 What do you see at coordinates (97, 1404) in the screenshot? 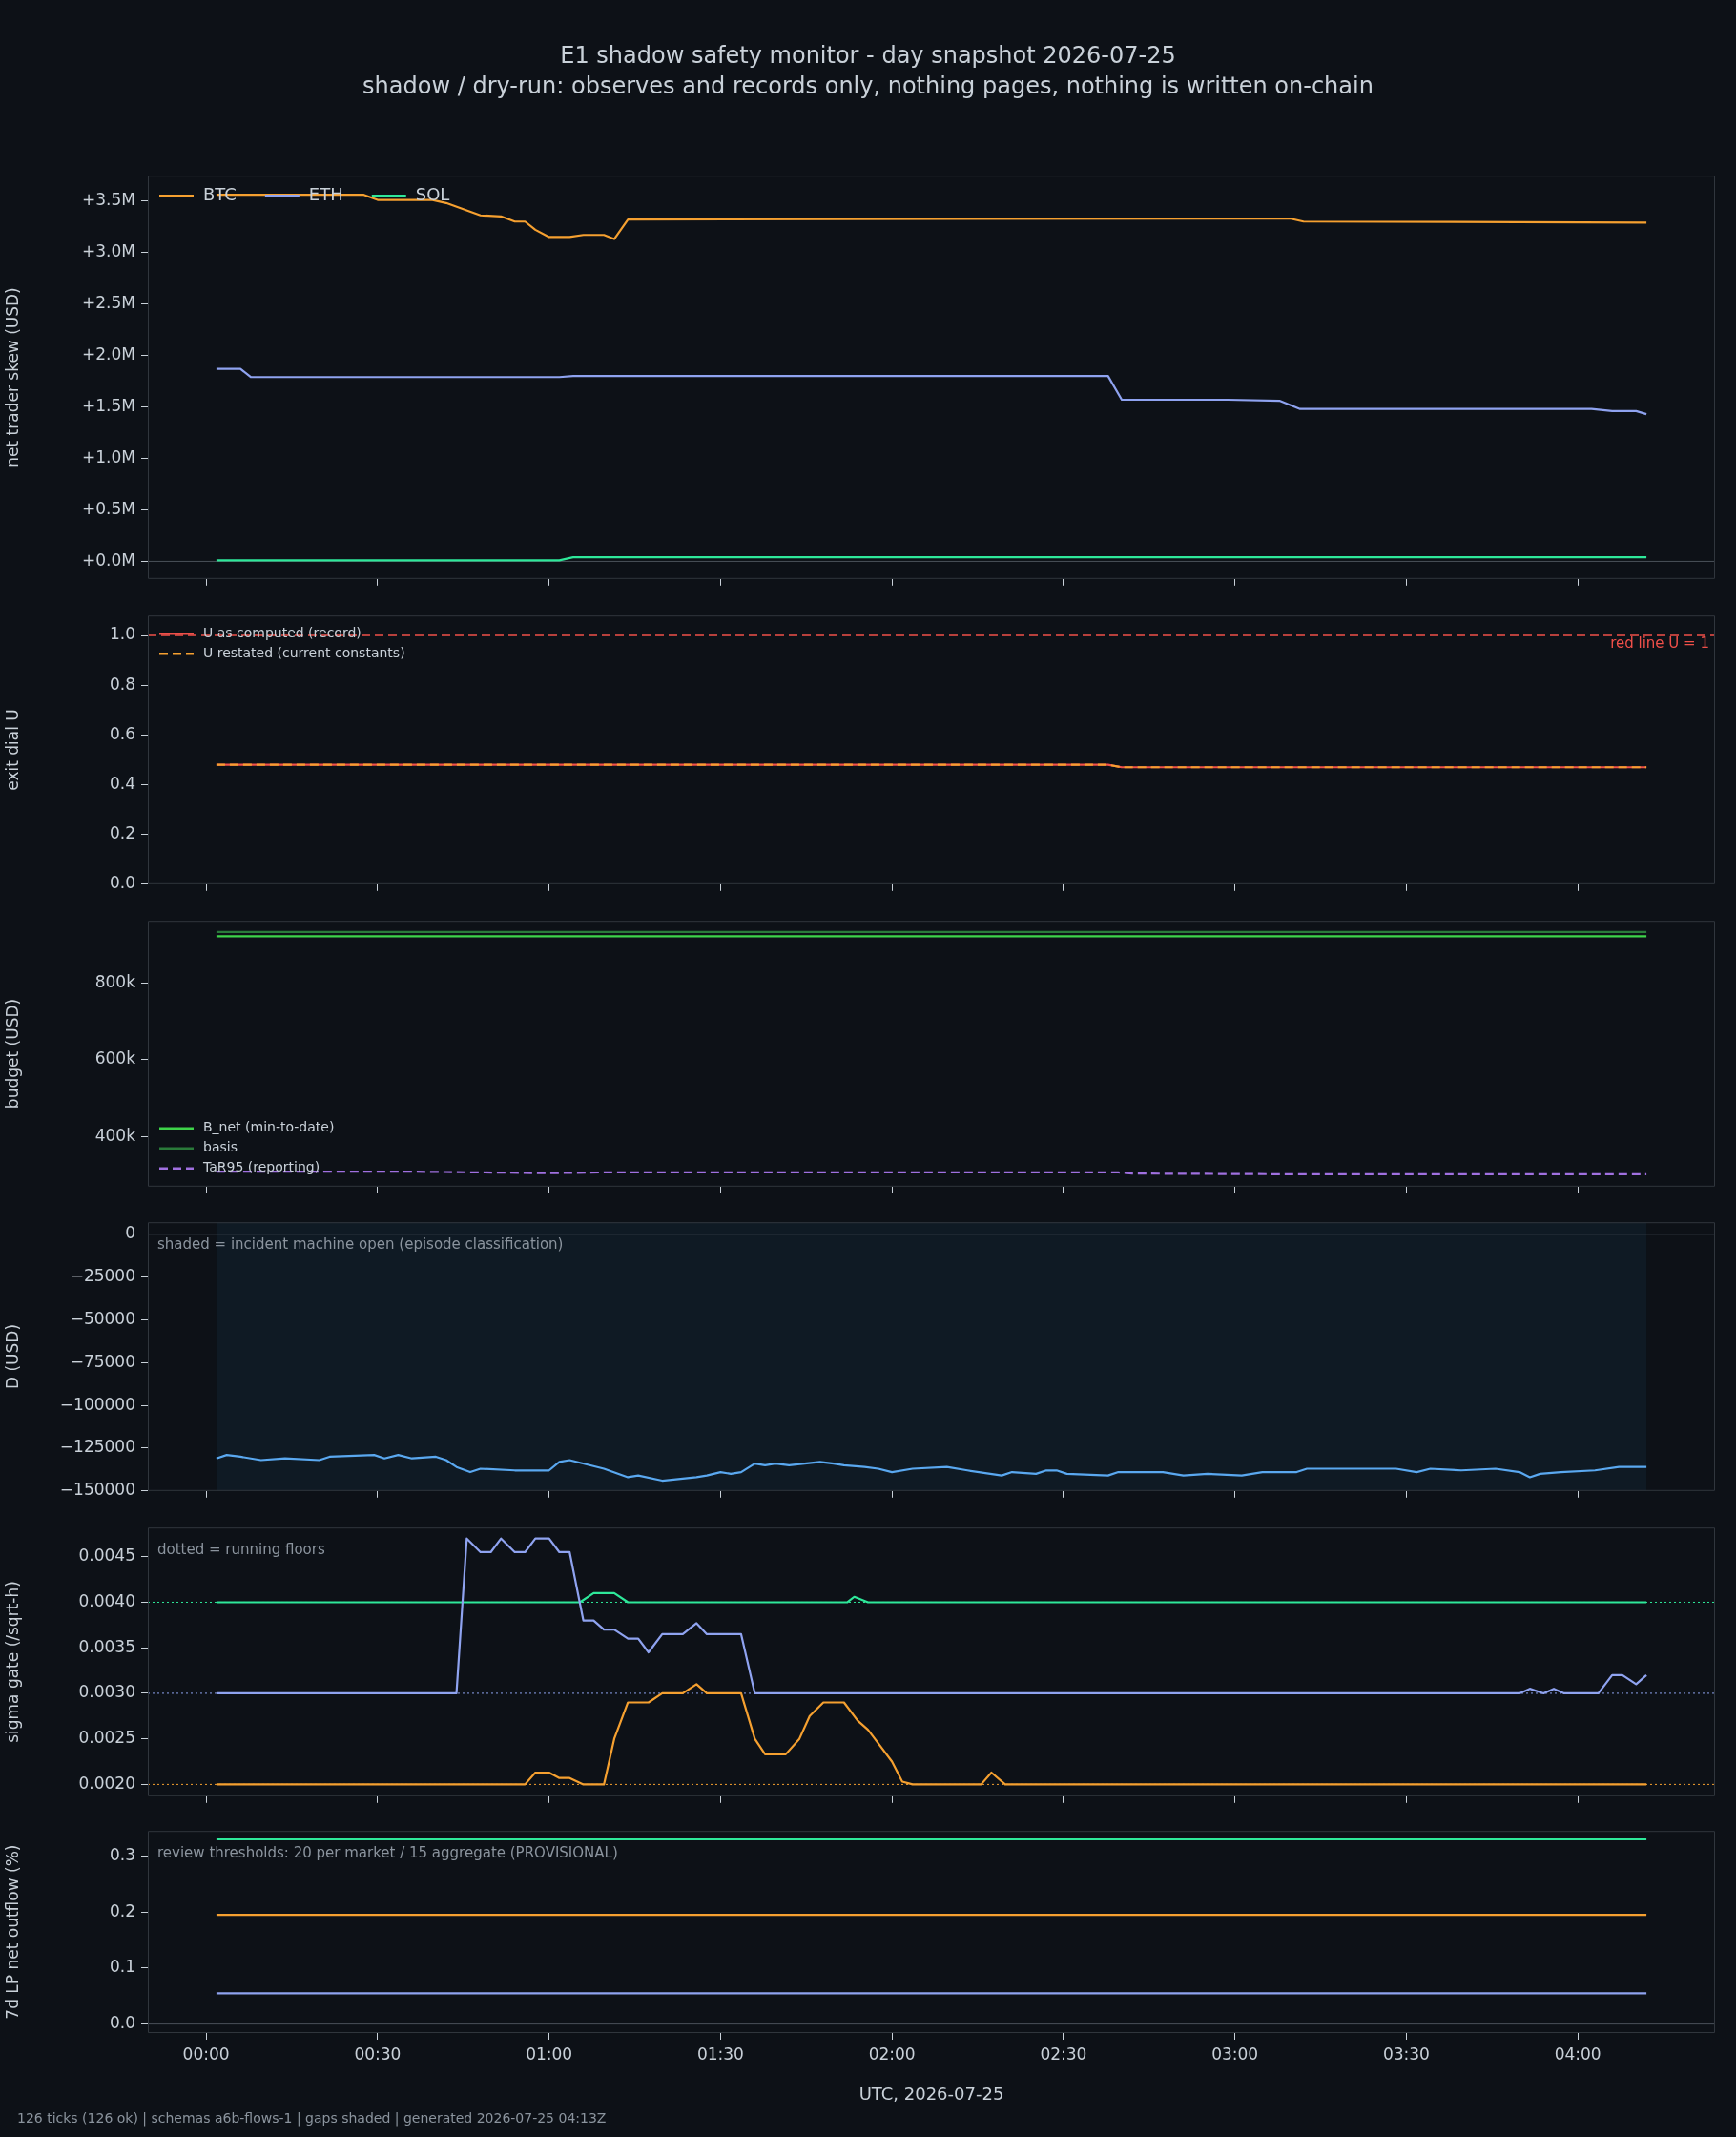
I see `y-tick-label: −100000` at bounding box center [97, 1404].